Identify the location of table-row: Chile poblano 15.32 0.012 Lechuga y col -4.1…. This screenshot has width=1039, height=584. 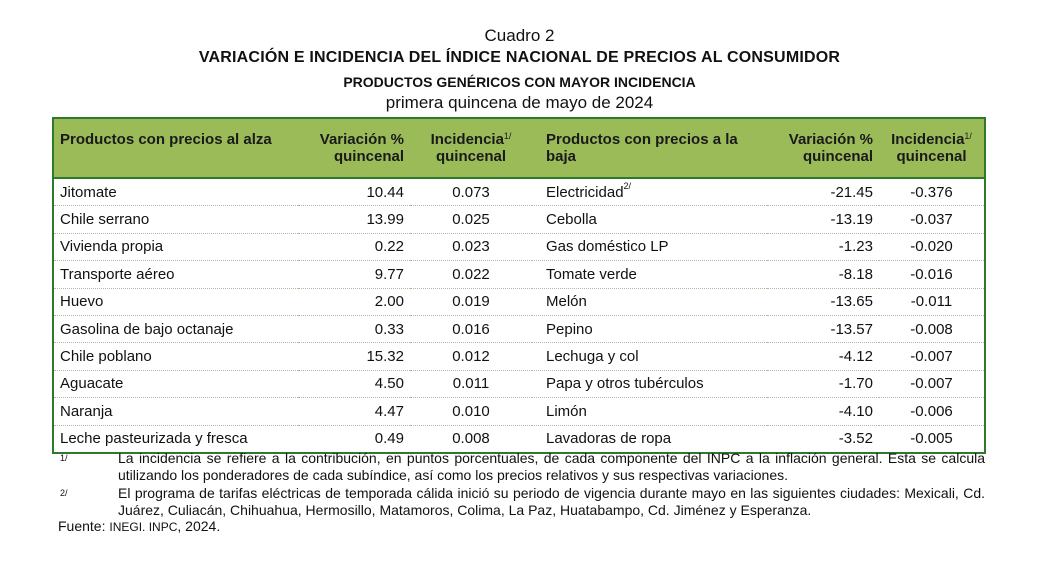
(519, 356).